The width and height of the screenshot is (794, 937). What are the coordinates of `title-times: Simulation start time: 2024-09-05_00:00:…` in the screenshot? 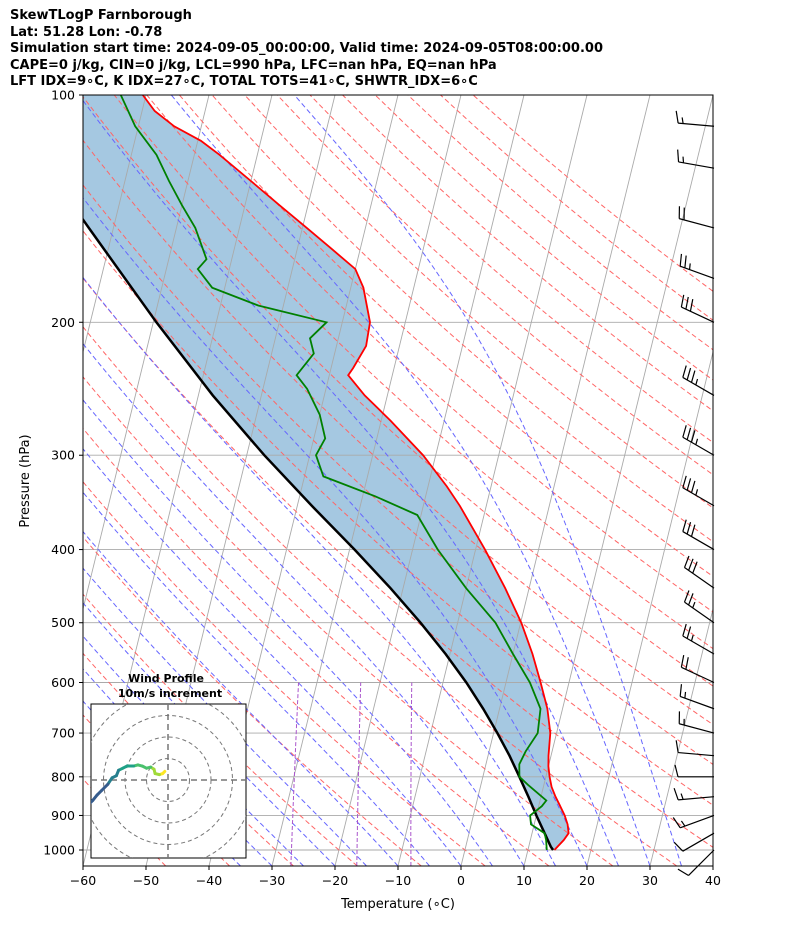 It's located at (306, 48).